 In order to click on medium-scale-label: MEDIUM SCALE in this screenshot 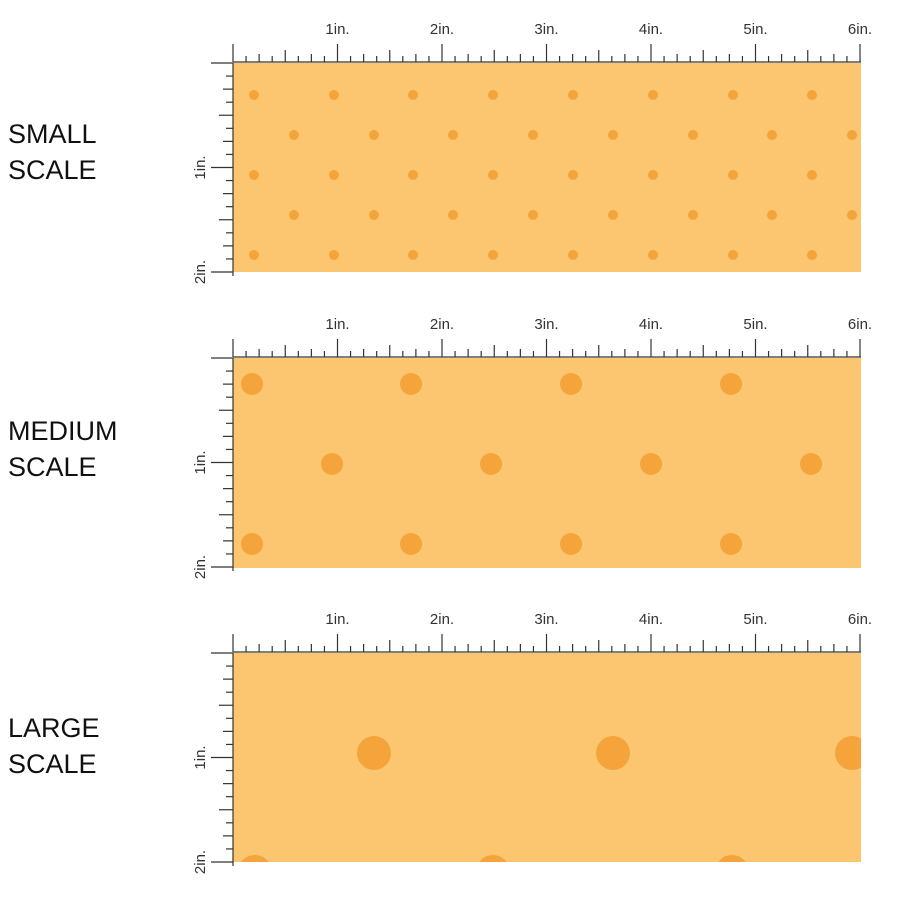, I will do `click(63, 449)`.